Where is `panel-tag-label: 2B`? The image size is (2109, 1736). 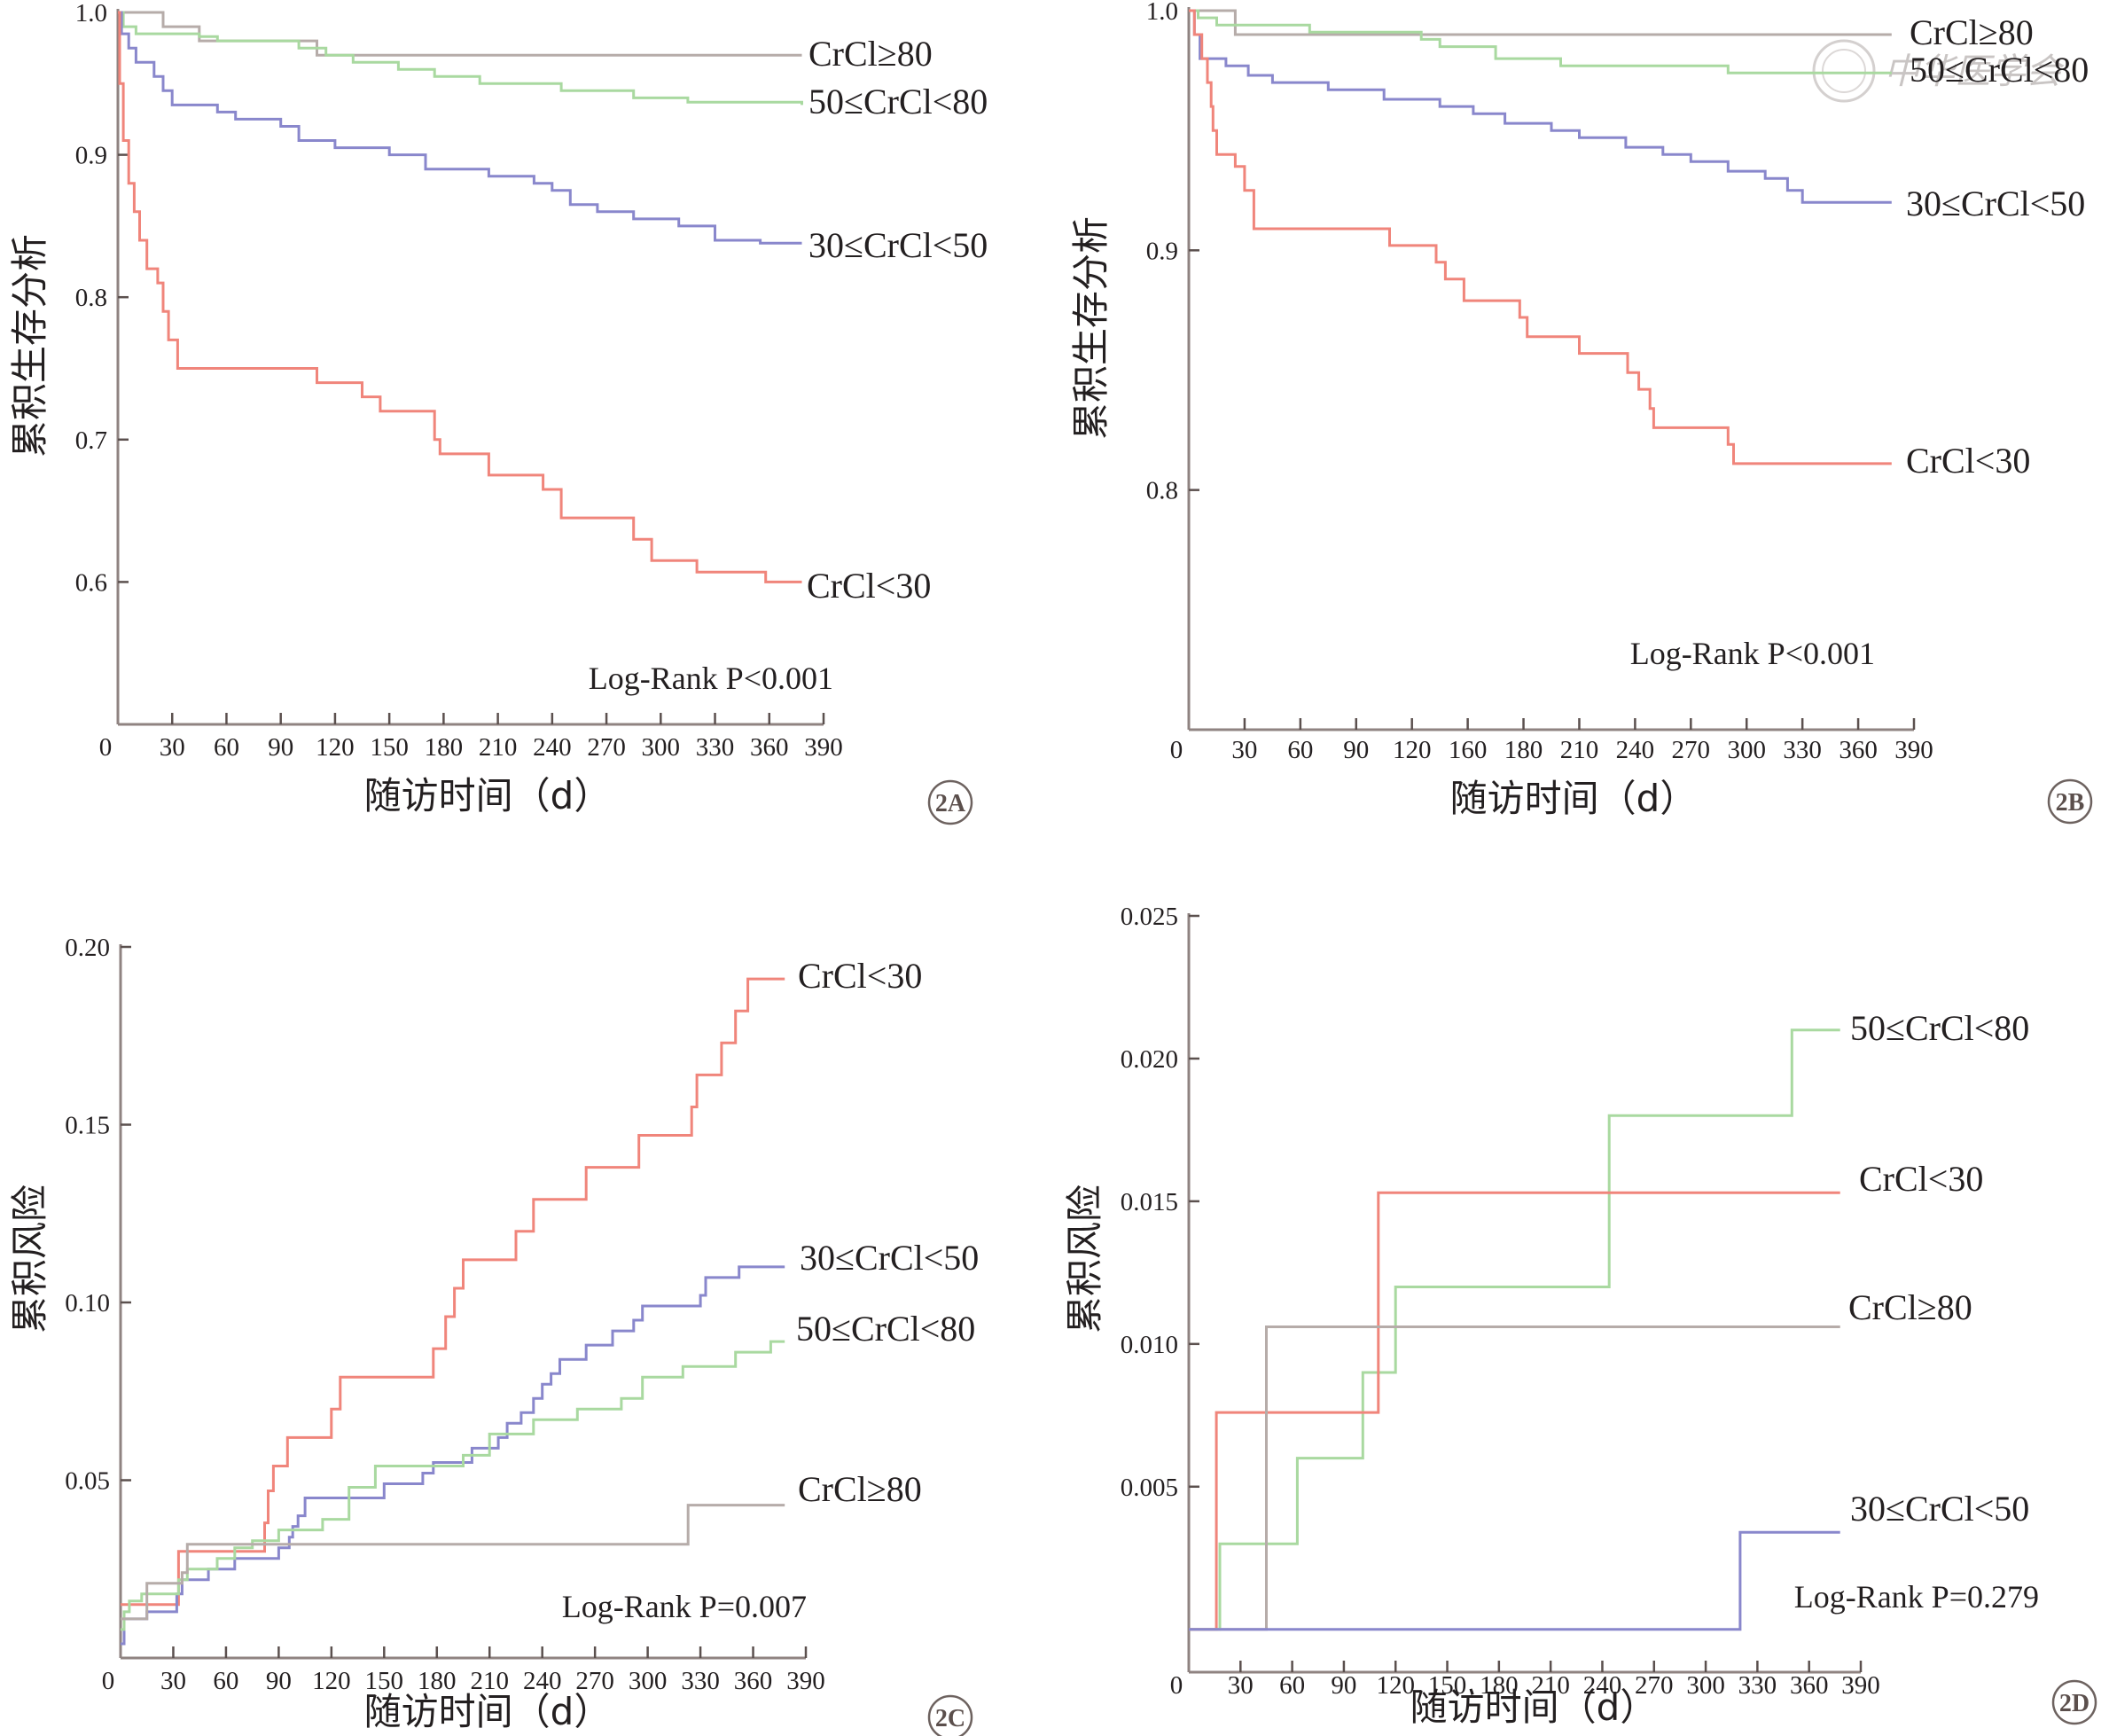
panel-tag-label: 2B is located at coordinates (2070, 803).